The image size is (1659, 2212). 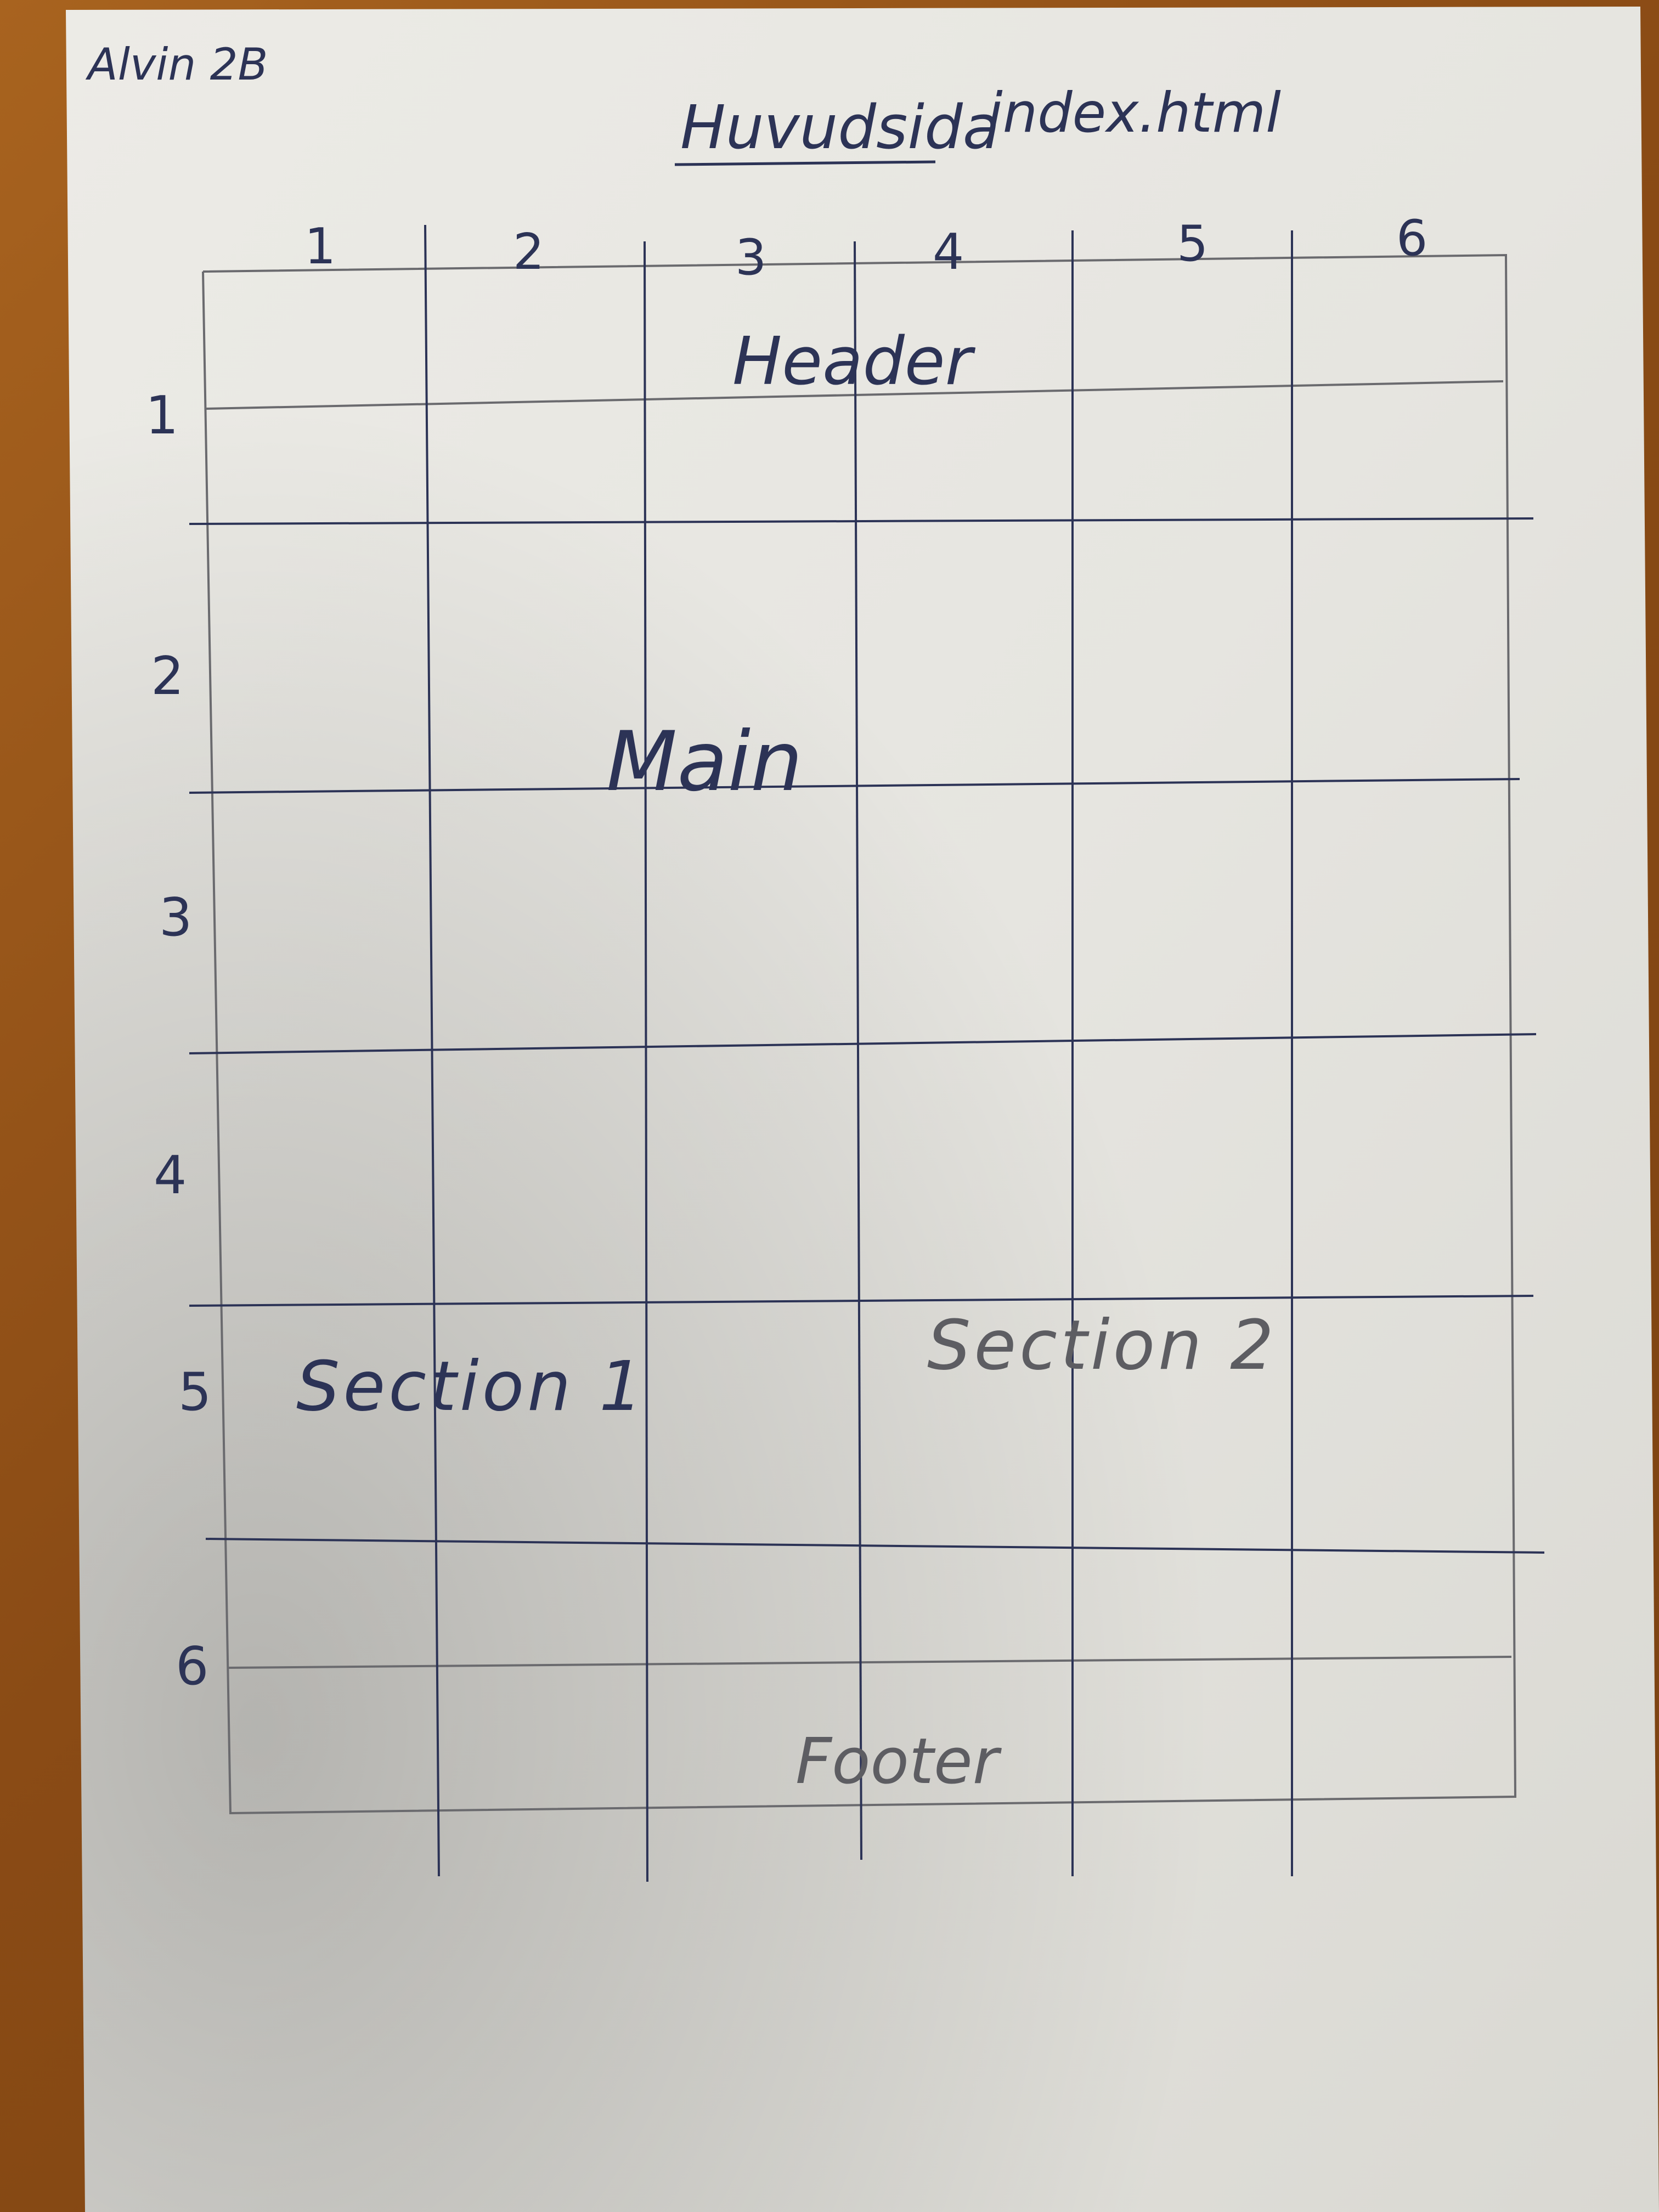 What do you see at coordinates (948, 252) in the screenshot?
I see `column-number-4: 4` at bounding box center [948, 252].